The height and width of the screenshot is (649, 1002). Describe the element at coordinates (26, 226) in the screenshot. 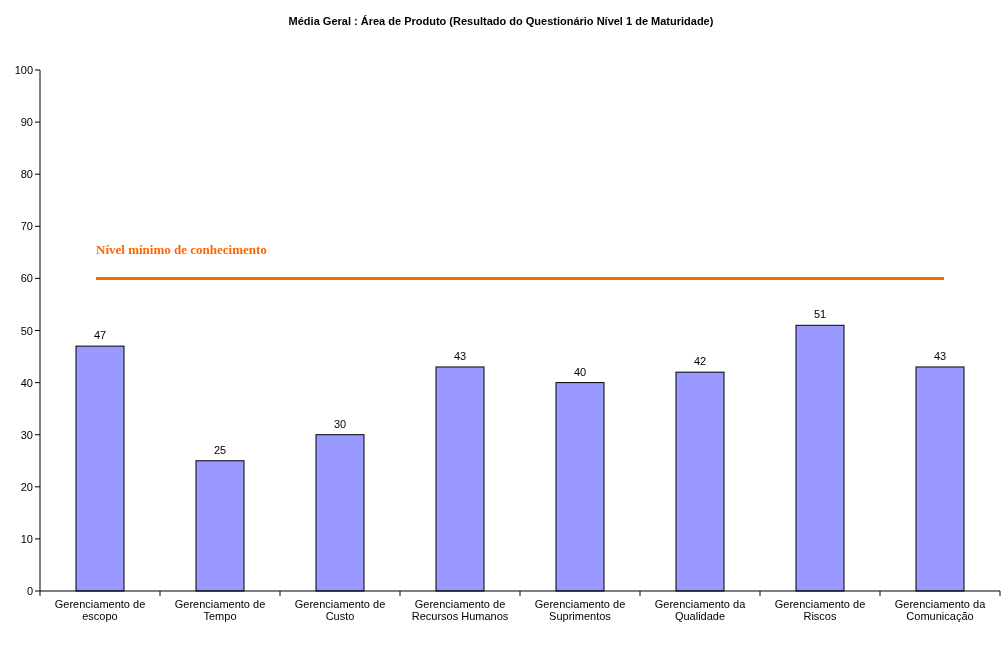

I see `y-tick-label: 70` at that location.